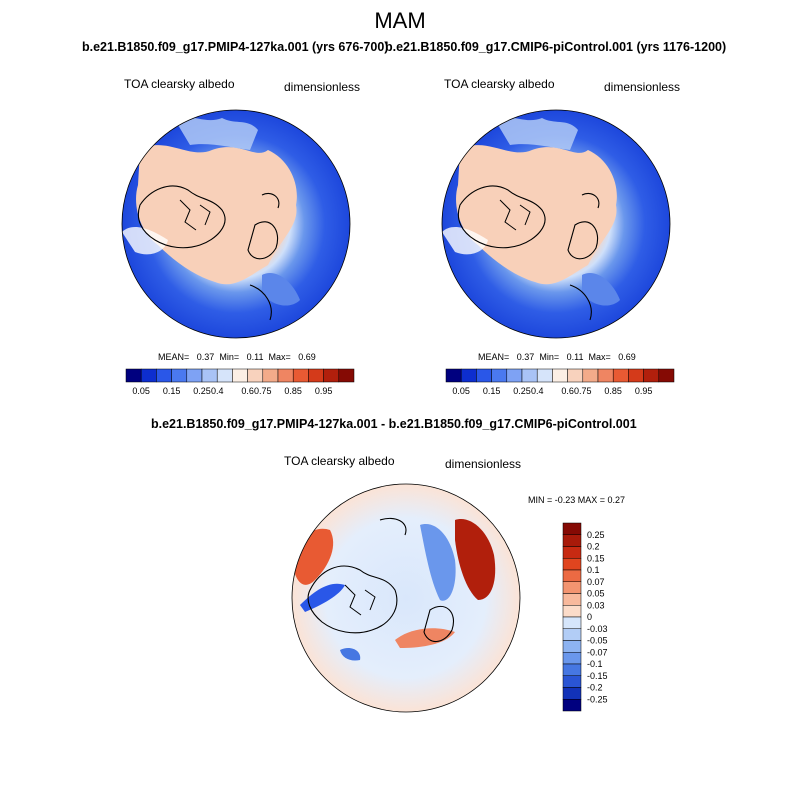 The height and width of the screenshot is (800, 800). I want to click on panel-left-variable: TOA clearsky albedo, so click(179, 84).